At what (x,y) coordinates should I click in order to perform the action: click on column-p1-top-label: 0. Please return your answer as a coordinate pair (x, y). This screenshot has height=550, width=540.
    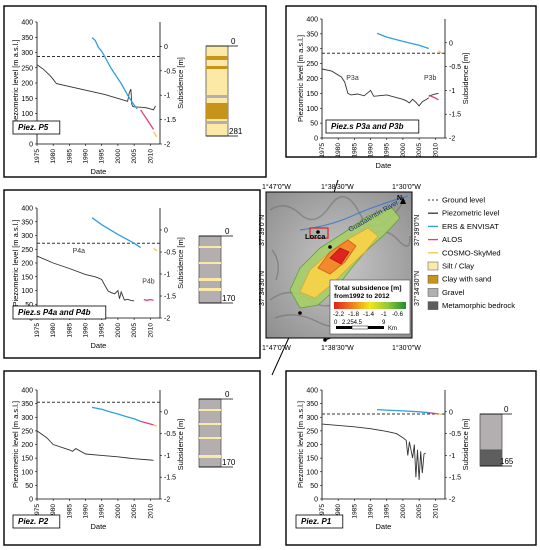
    Looking at the image, I should click on (506, 409).